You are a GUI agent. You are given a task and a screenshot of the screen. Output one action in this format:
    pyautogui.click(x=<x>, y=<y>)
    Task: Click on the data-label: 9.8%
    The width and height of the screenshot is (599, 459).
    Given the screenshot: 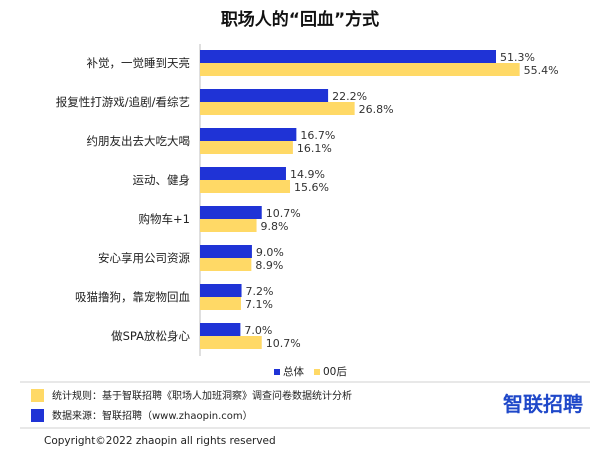 What is the action you would take?
    pyautogui.click(x=275, y=226)
    